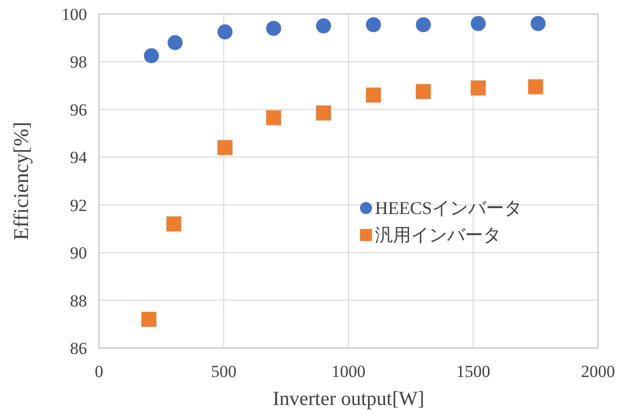 The image size is (622, 414). I want to click on y-tick-label: 94, so click(79, 158).